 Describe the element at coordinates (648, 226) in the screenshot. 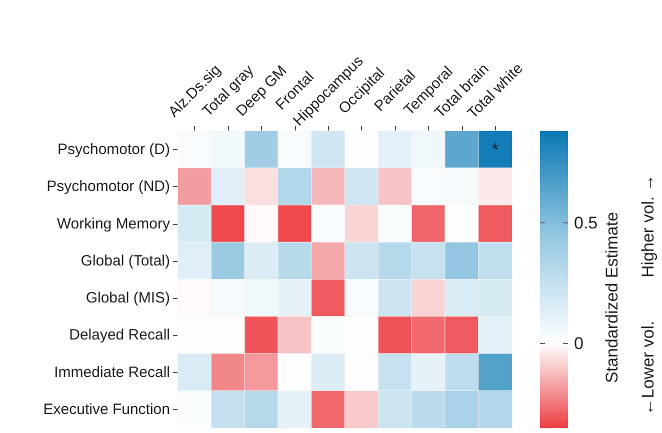

I see `text: Higher vol. →` at that location.